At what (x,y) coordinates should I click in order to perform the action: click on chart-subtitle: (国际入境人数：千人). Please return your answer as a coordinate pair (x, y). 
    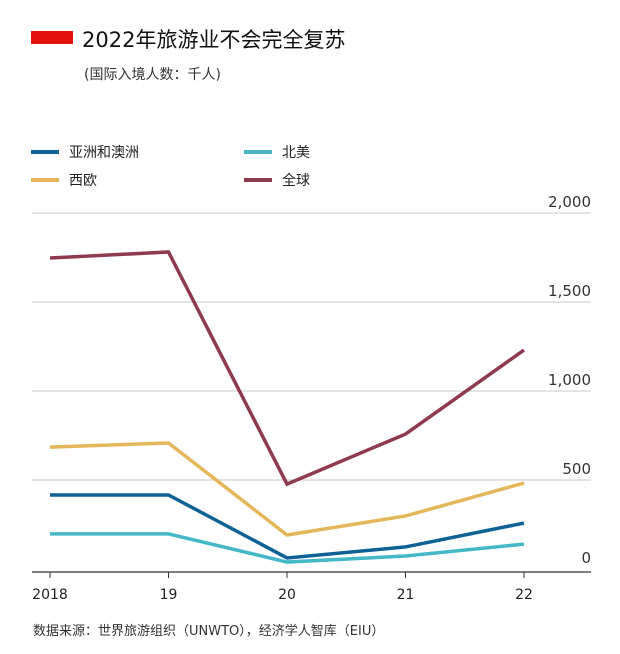
    Looking at the image, I should click on (152, 75).